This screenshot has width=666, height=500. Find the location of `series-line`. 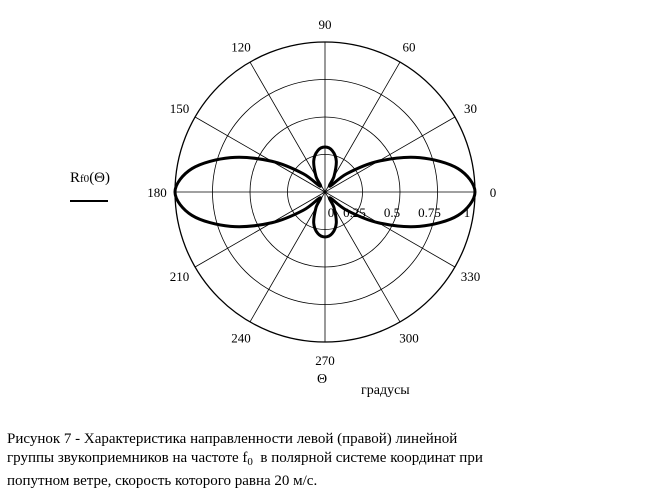

series-line is located at coordinates (325, 192).